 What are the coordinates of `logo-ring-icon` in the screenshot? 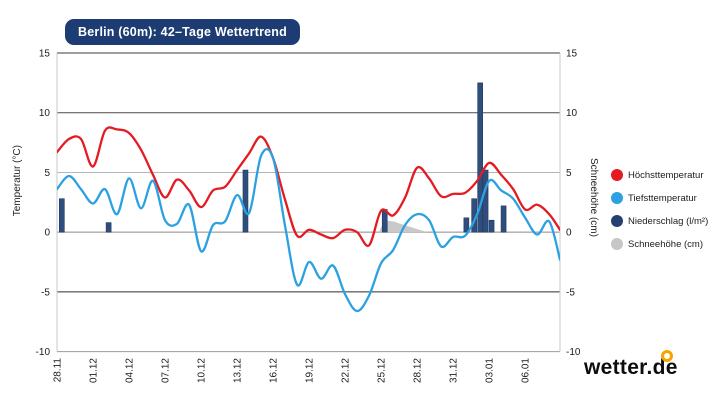 It's located at (666, 356).